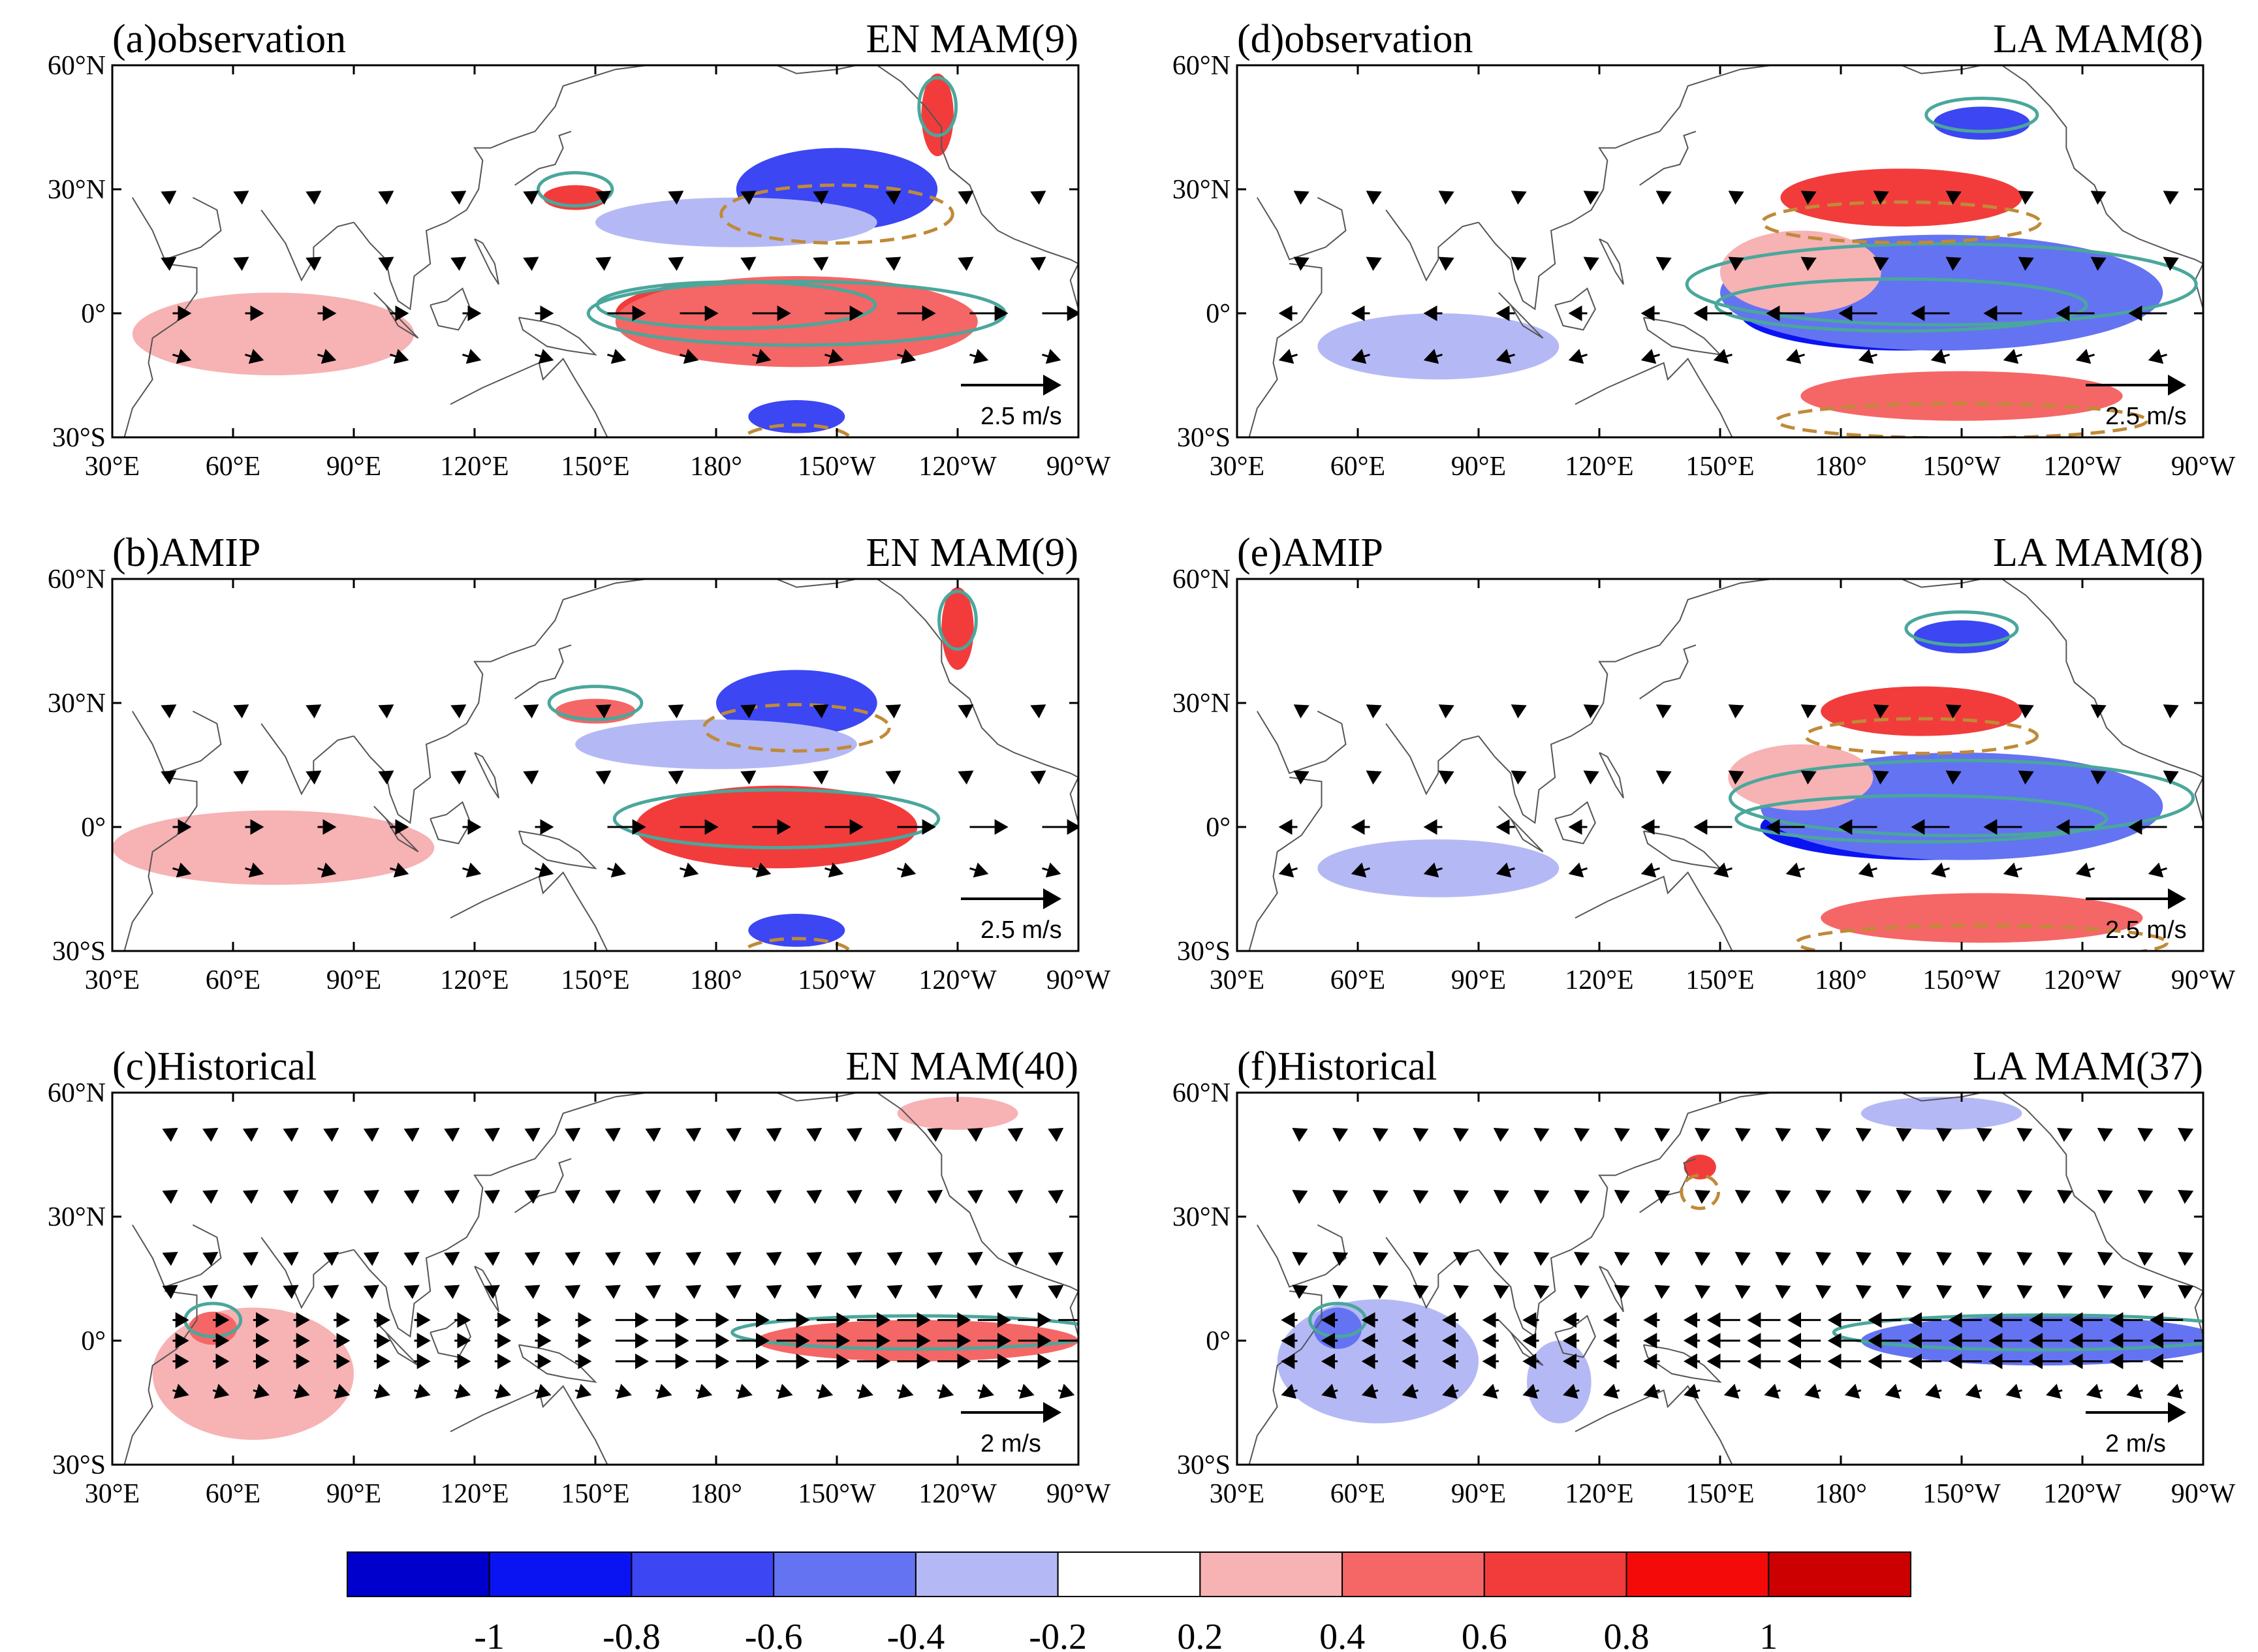 Image resolution: width=2258 pixels, height=1652 pixels. What do you see at coordinates (1700, 1192) in the screenshot?
I see `negative-contour` at bounding box center [1700, 1192].